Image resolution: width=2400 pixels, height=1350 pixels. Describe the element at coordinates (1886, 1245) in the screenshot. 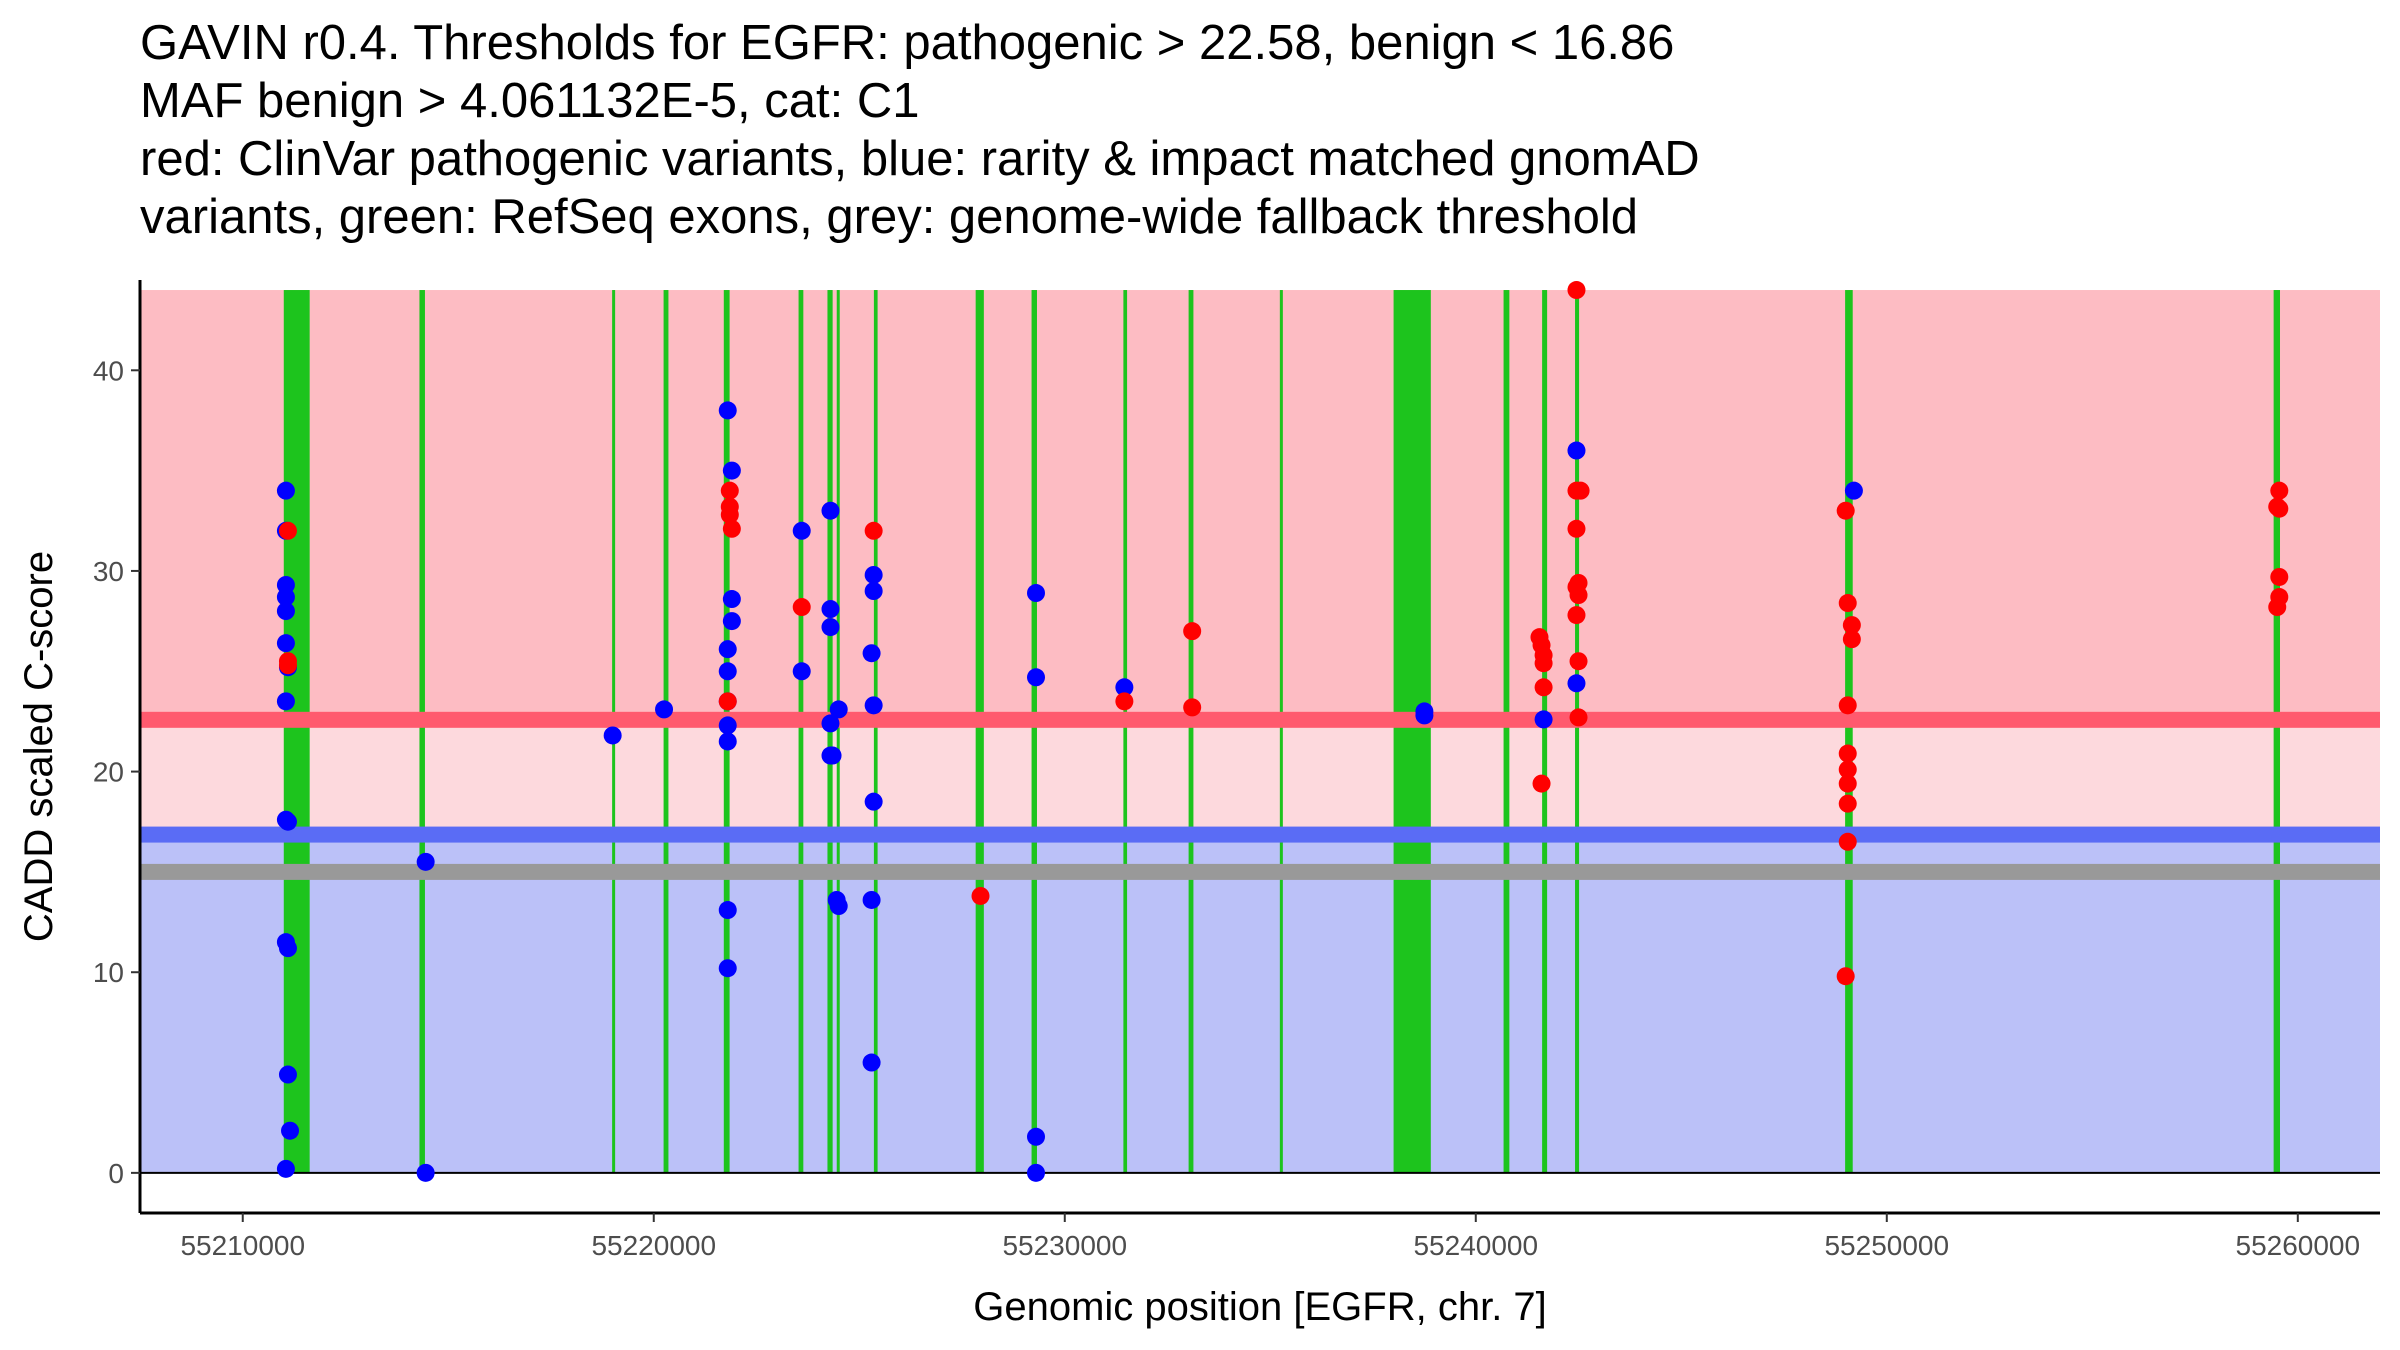

I see `x-tick-label: 55250000` at that location.